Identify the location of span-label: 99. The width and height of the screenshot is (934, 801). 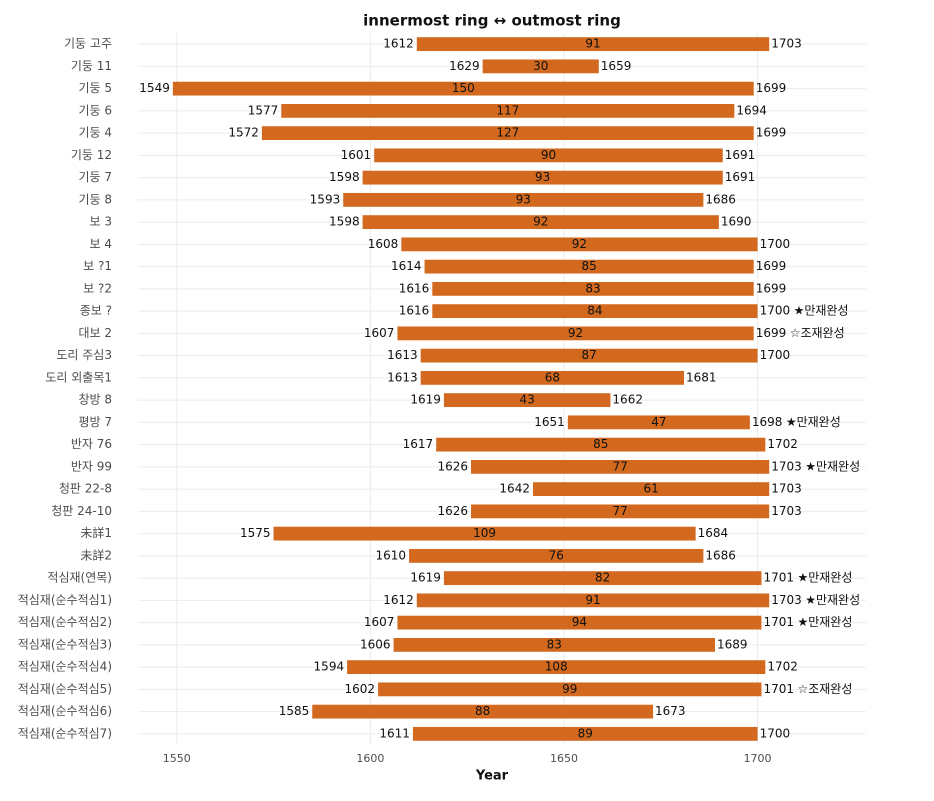
(569, 689).